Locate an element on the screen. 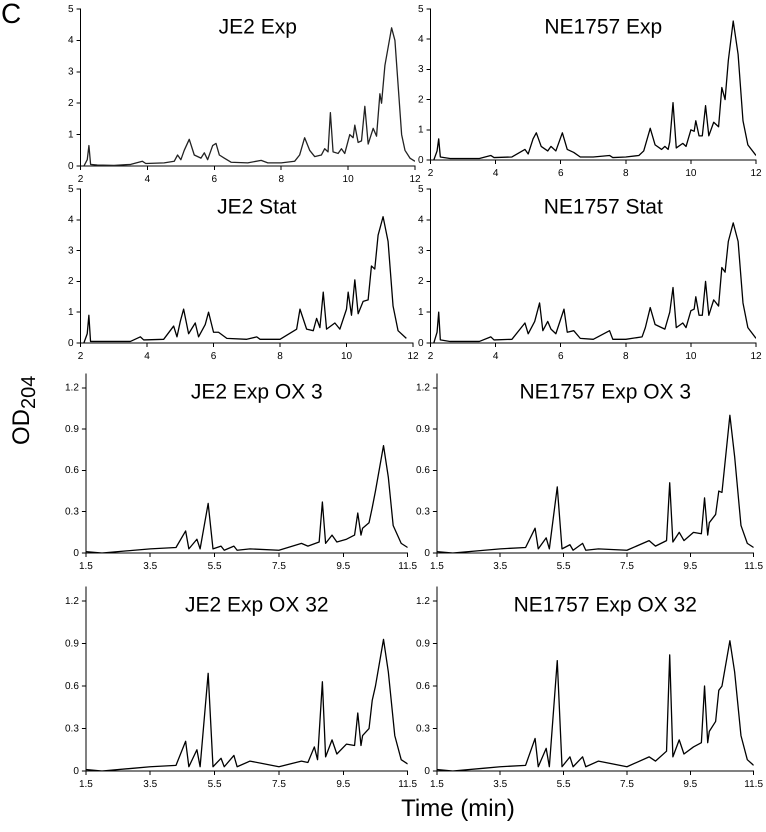 This screenshot has height=832, width=766. x-axis-title: Time (min) is located at coordinates (458, 809).